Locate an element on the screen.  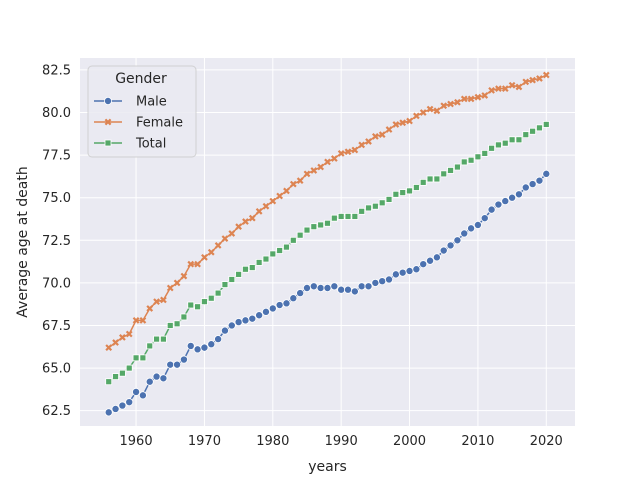
y-tick-label: 65.0 is located at coordinates (56, 369).